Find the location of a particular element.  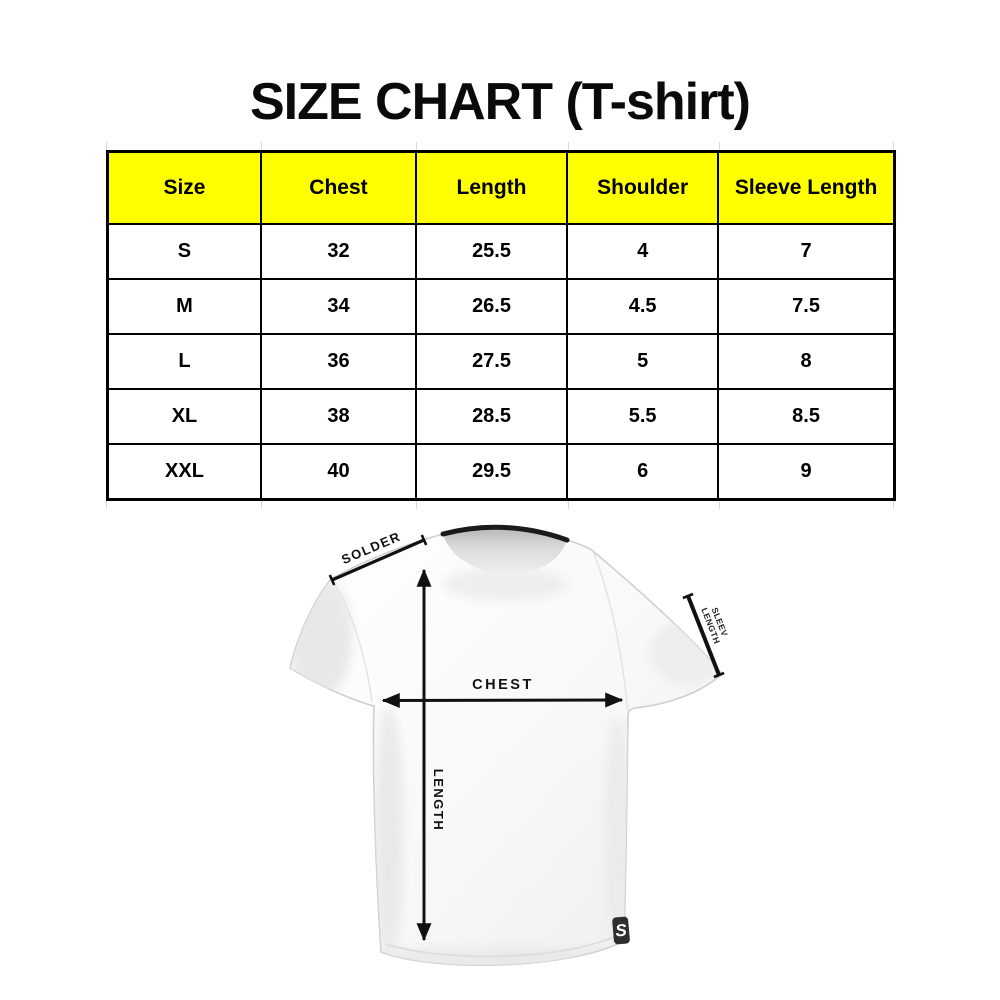

cell-shoulder: 4 is located at coordinates (643, 251).